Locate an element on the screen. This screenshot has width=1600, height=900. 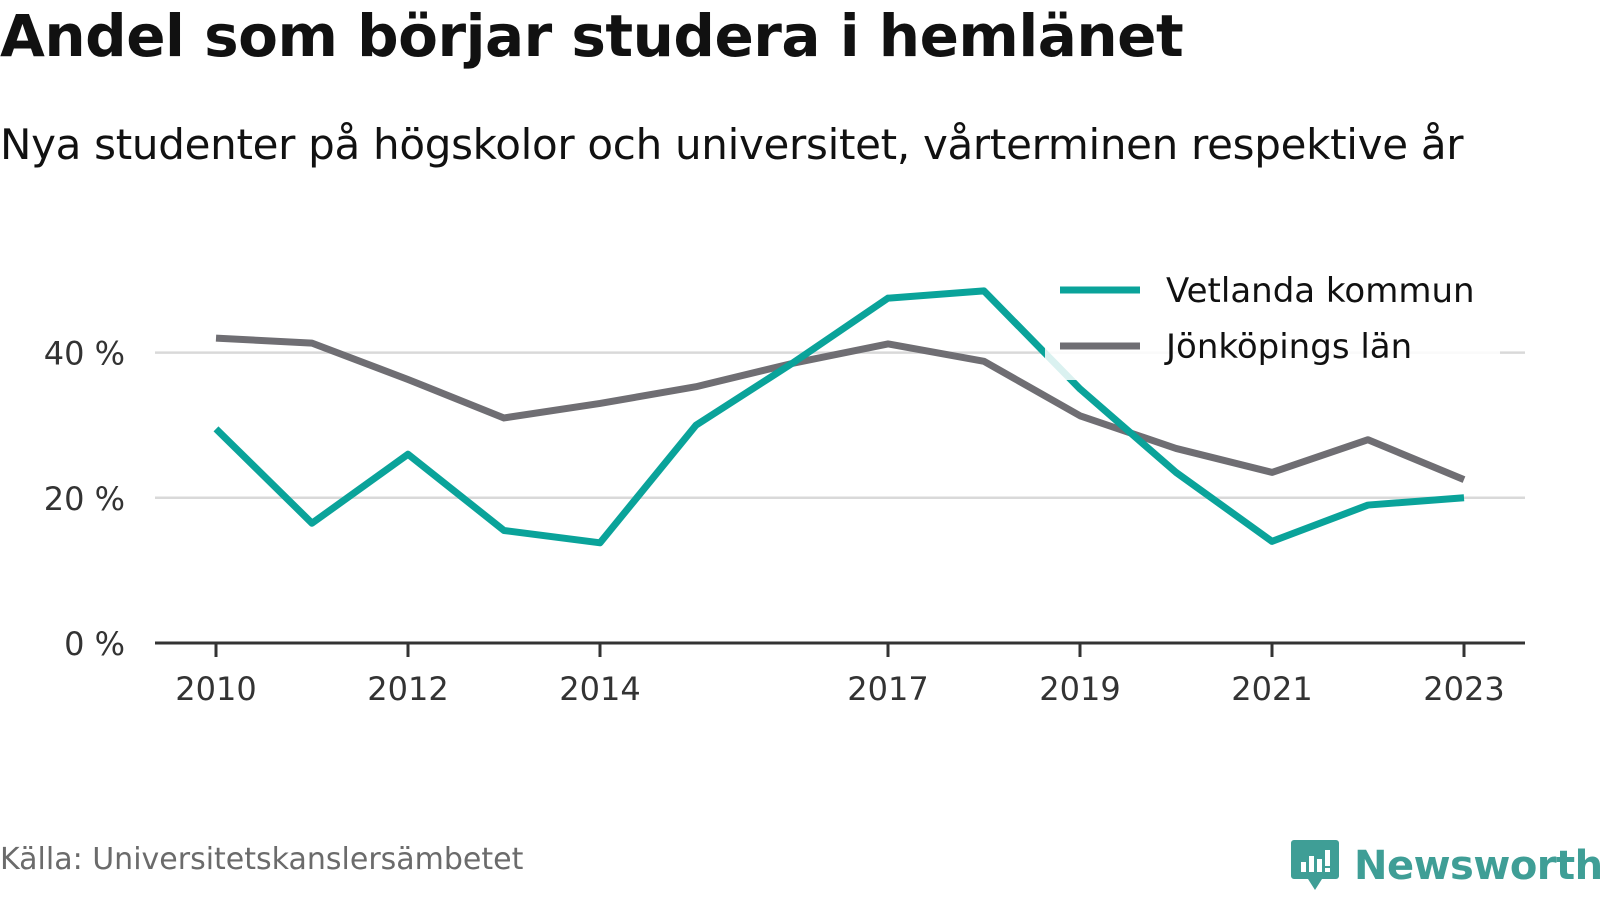
x-tick-label: 2023 is located at coordinates (1463, 689).